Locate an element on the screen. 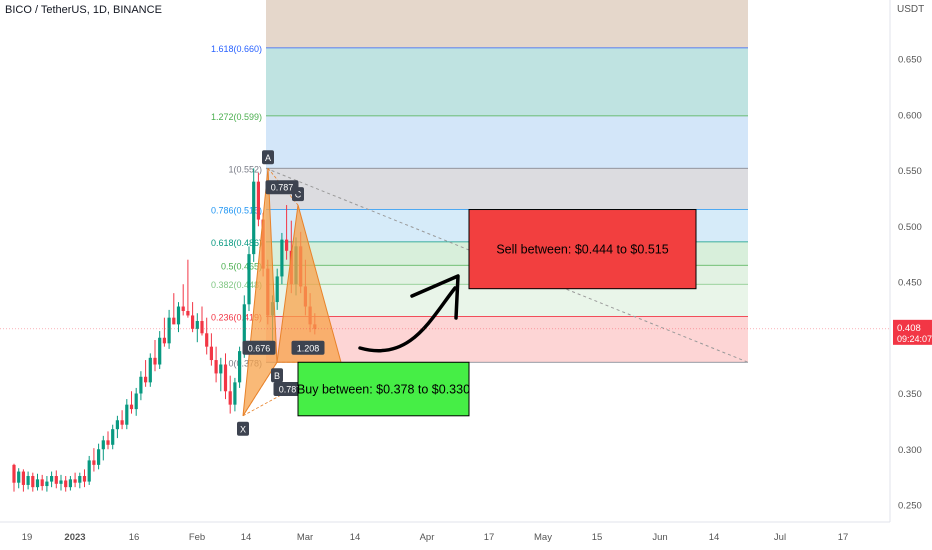  pattern-point-x: X is located at coordinates (243, 429).